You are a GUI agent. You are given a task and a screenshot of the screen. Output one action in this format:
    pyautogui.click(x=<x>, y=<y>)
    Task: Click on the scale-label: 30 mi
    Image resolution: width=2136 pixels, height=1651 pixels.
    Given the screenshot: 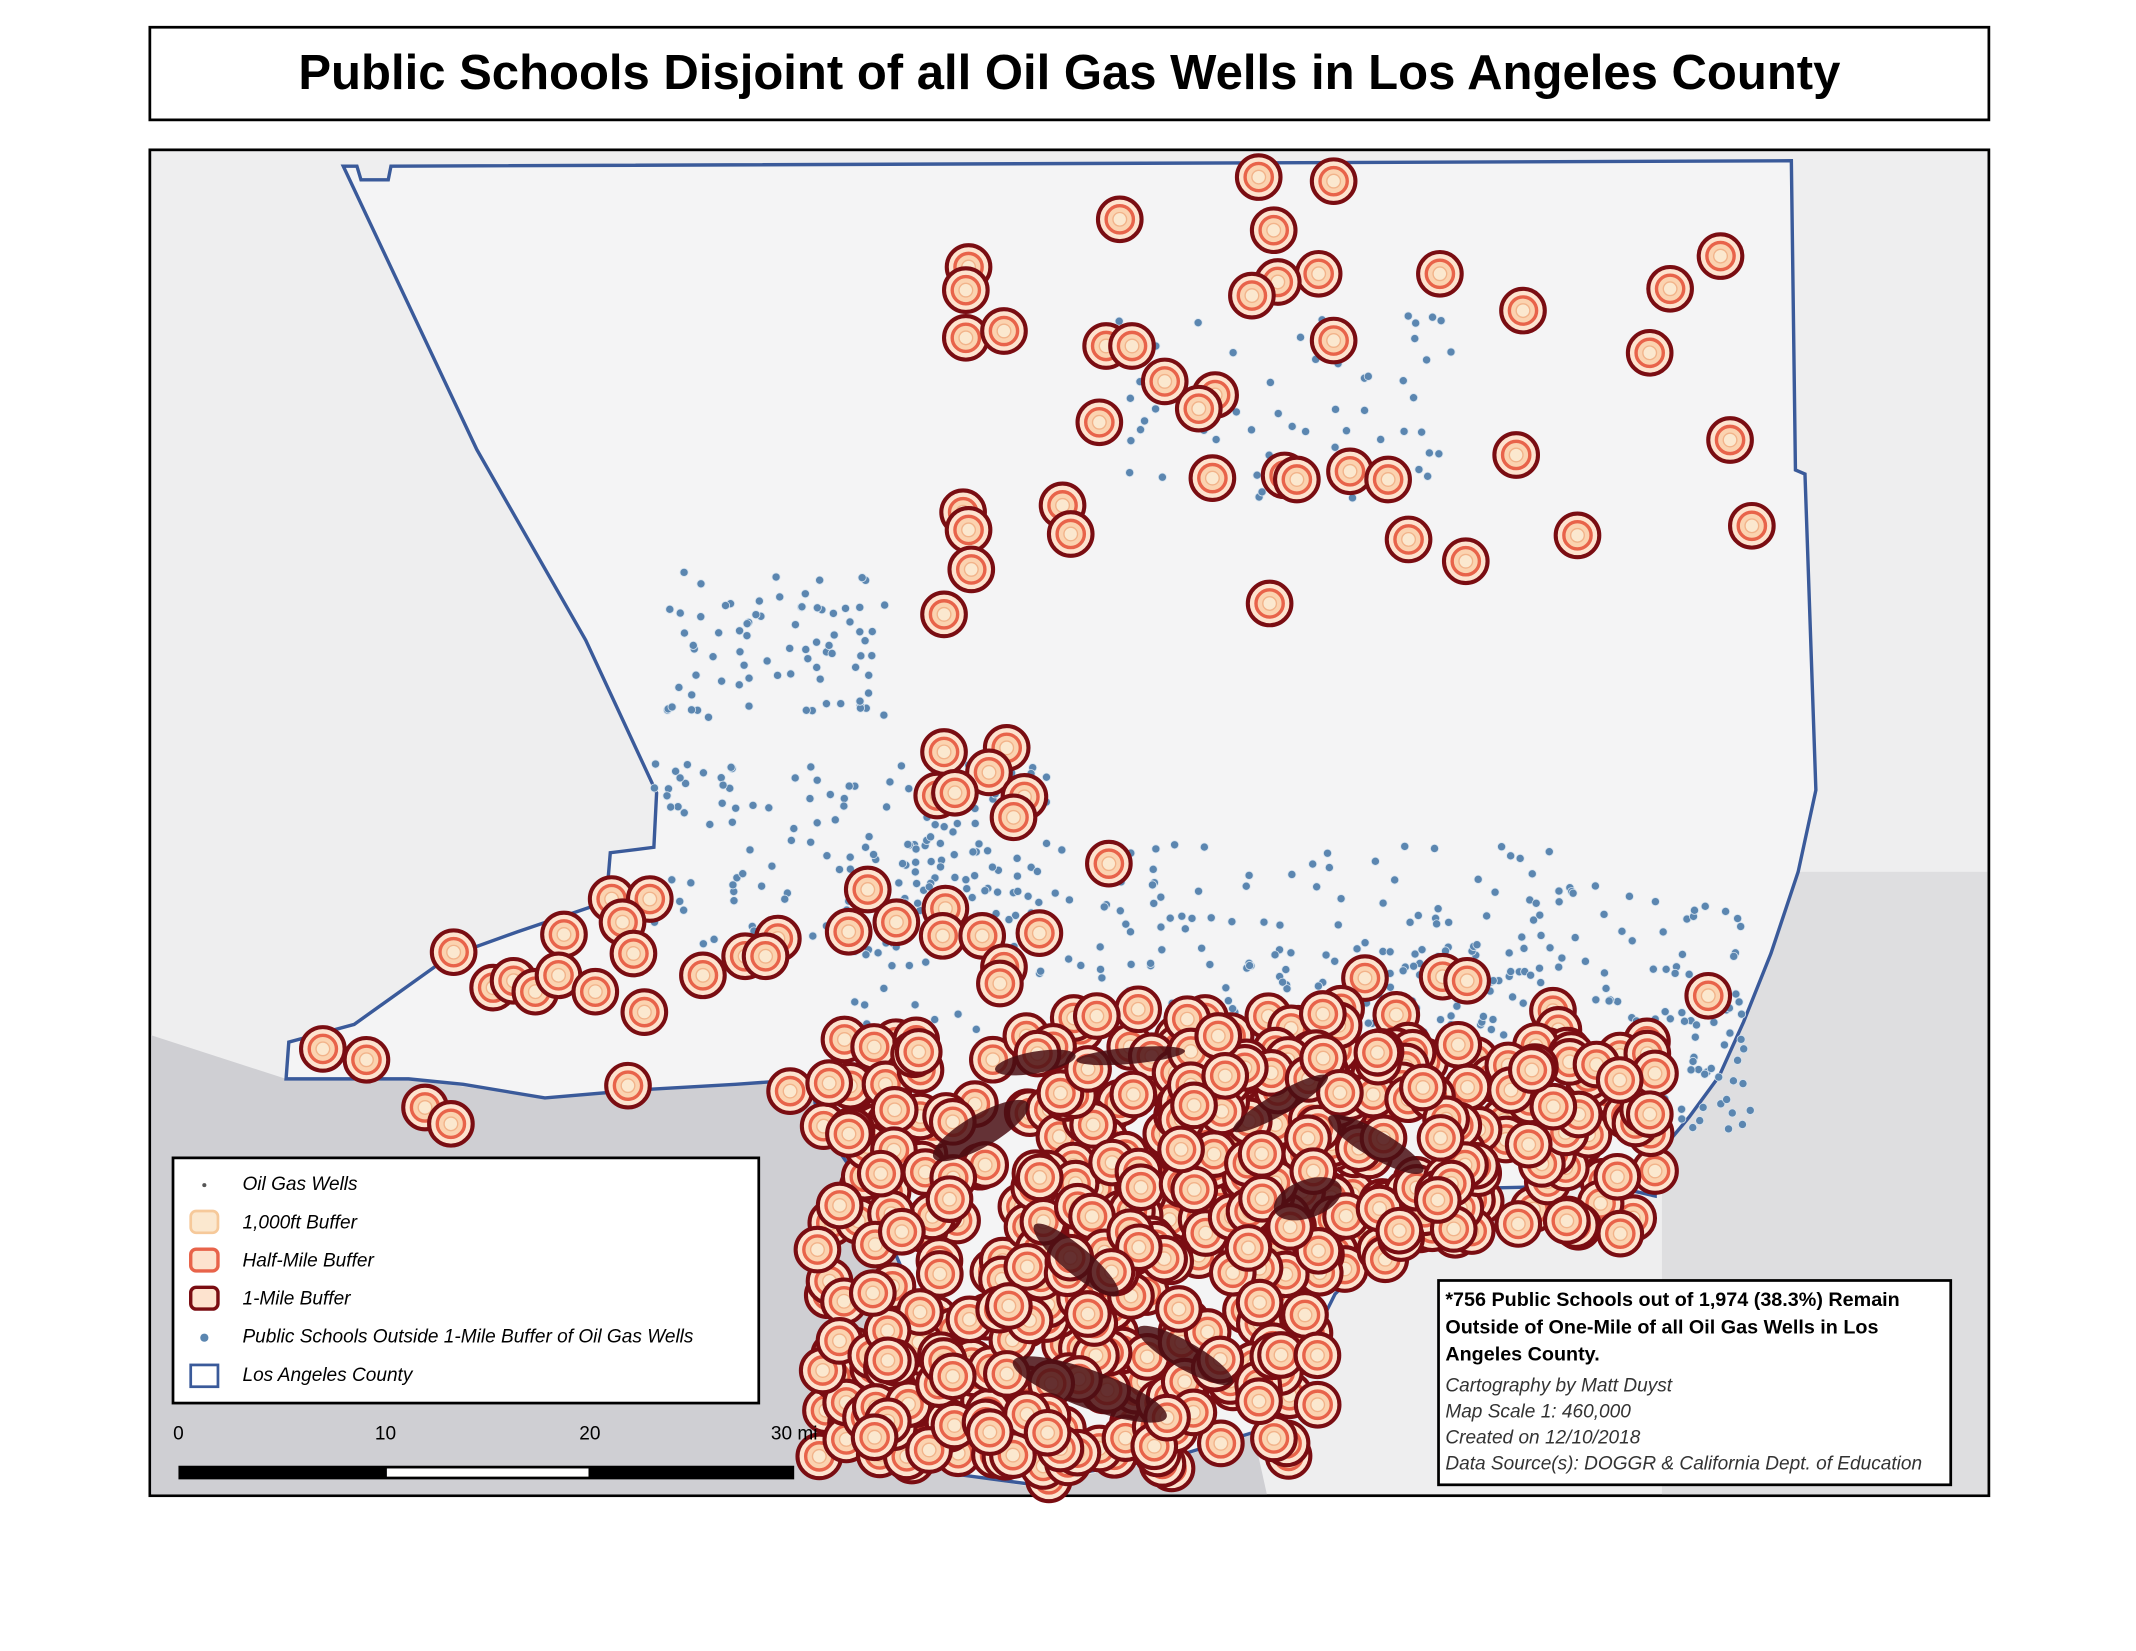 What is the action you would take?
    pyautogui.click(x=794, y=1433)
    